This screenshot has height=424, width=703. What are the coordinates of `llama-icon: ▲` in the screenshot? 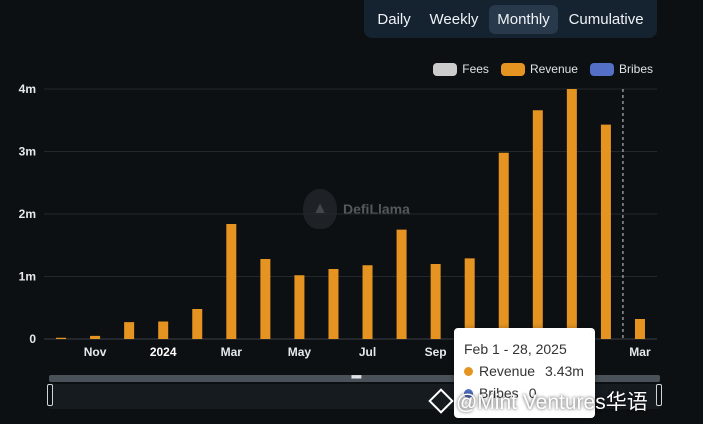 It's located at (320, 209).